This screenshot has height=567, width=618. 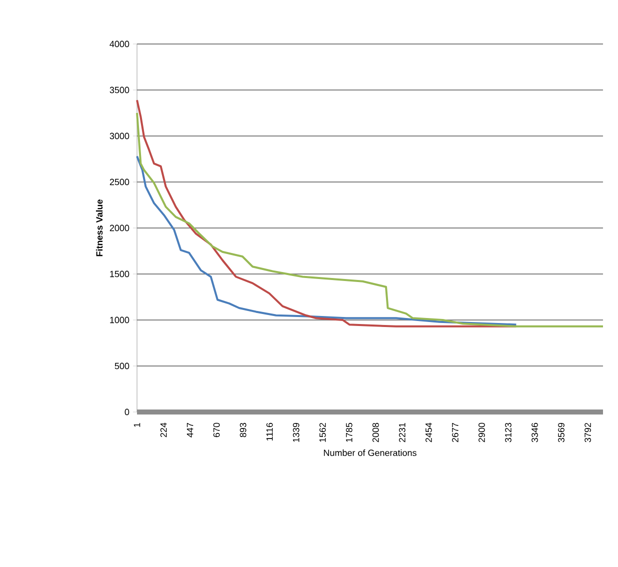 I want to click on y-axis-title: Fitness Value, so click(x=99, y=228).